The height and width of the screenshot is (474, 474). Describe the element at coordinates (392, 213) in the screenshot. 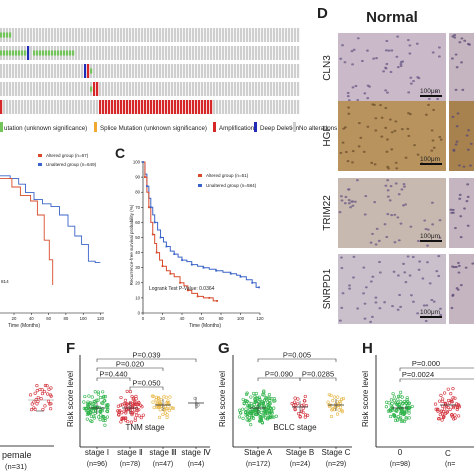

I see `ihc-image` at that location.